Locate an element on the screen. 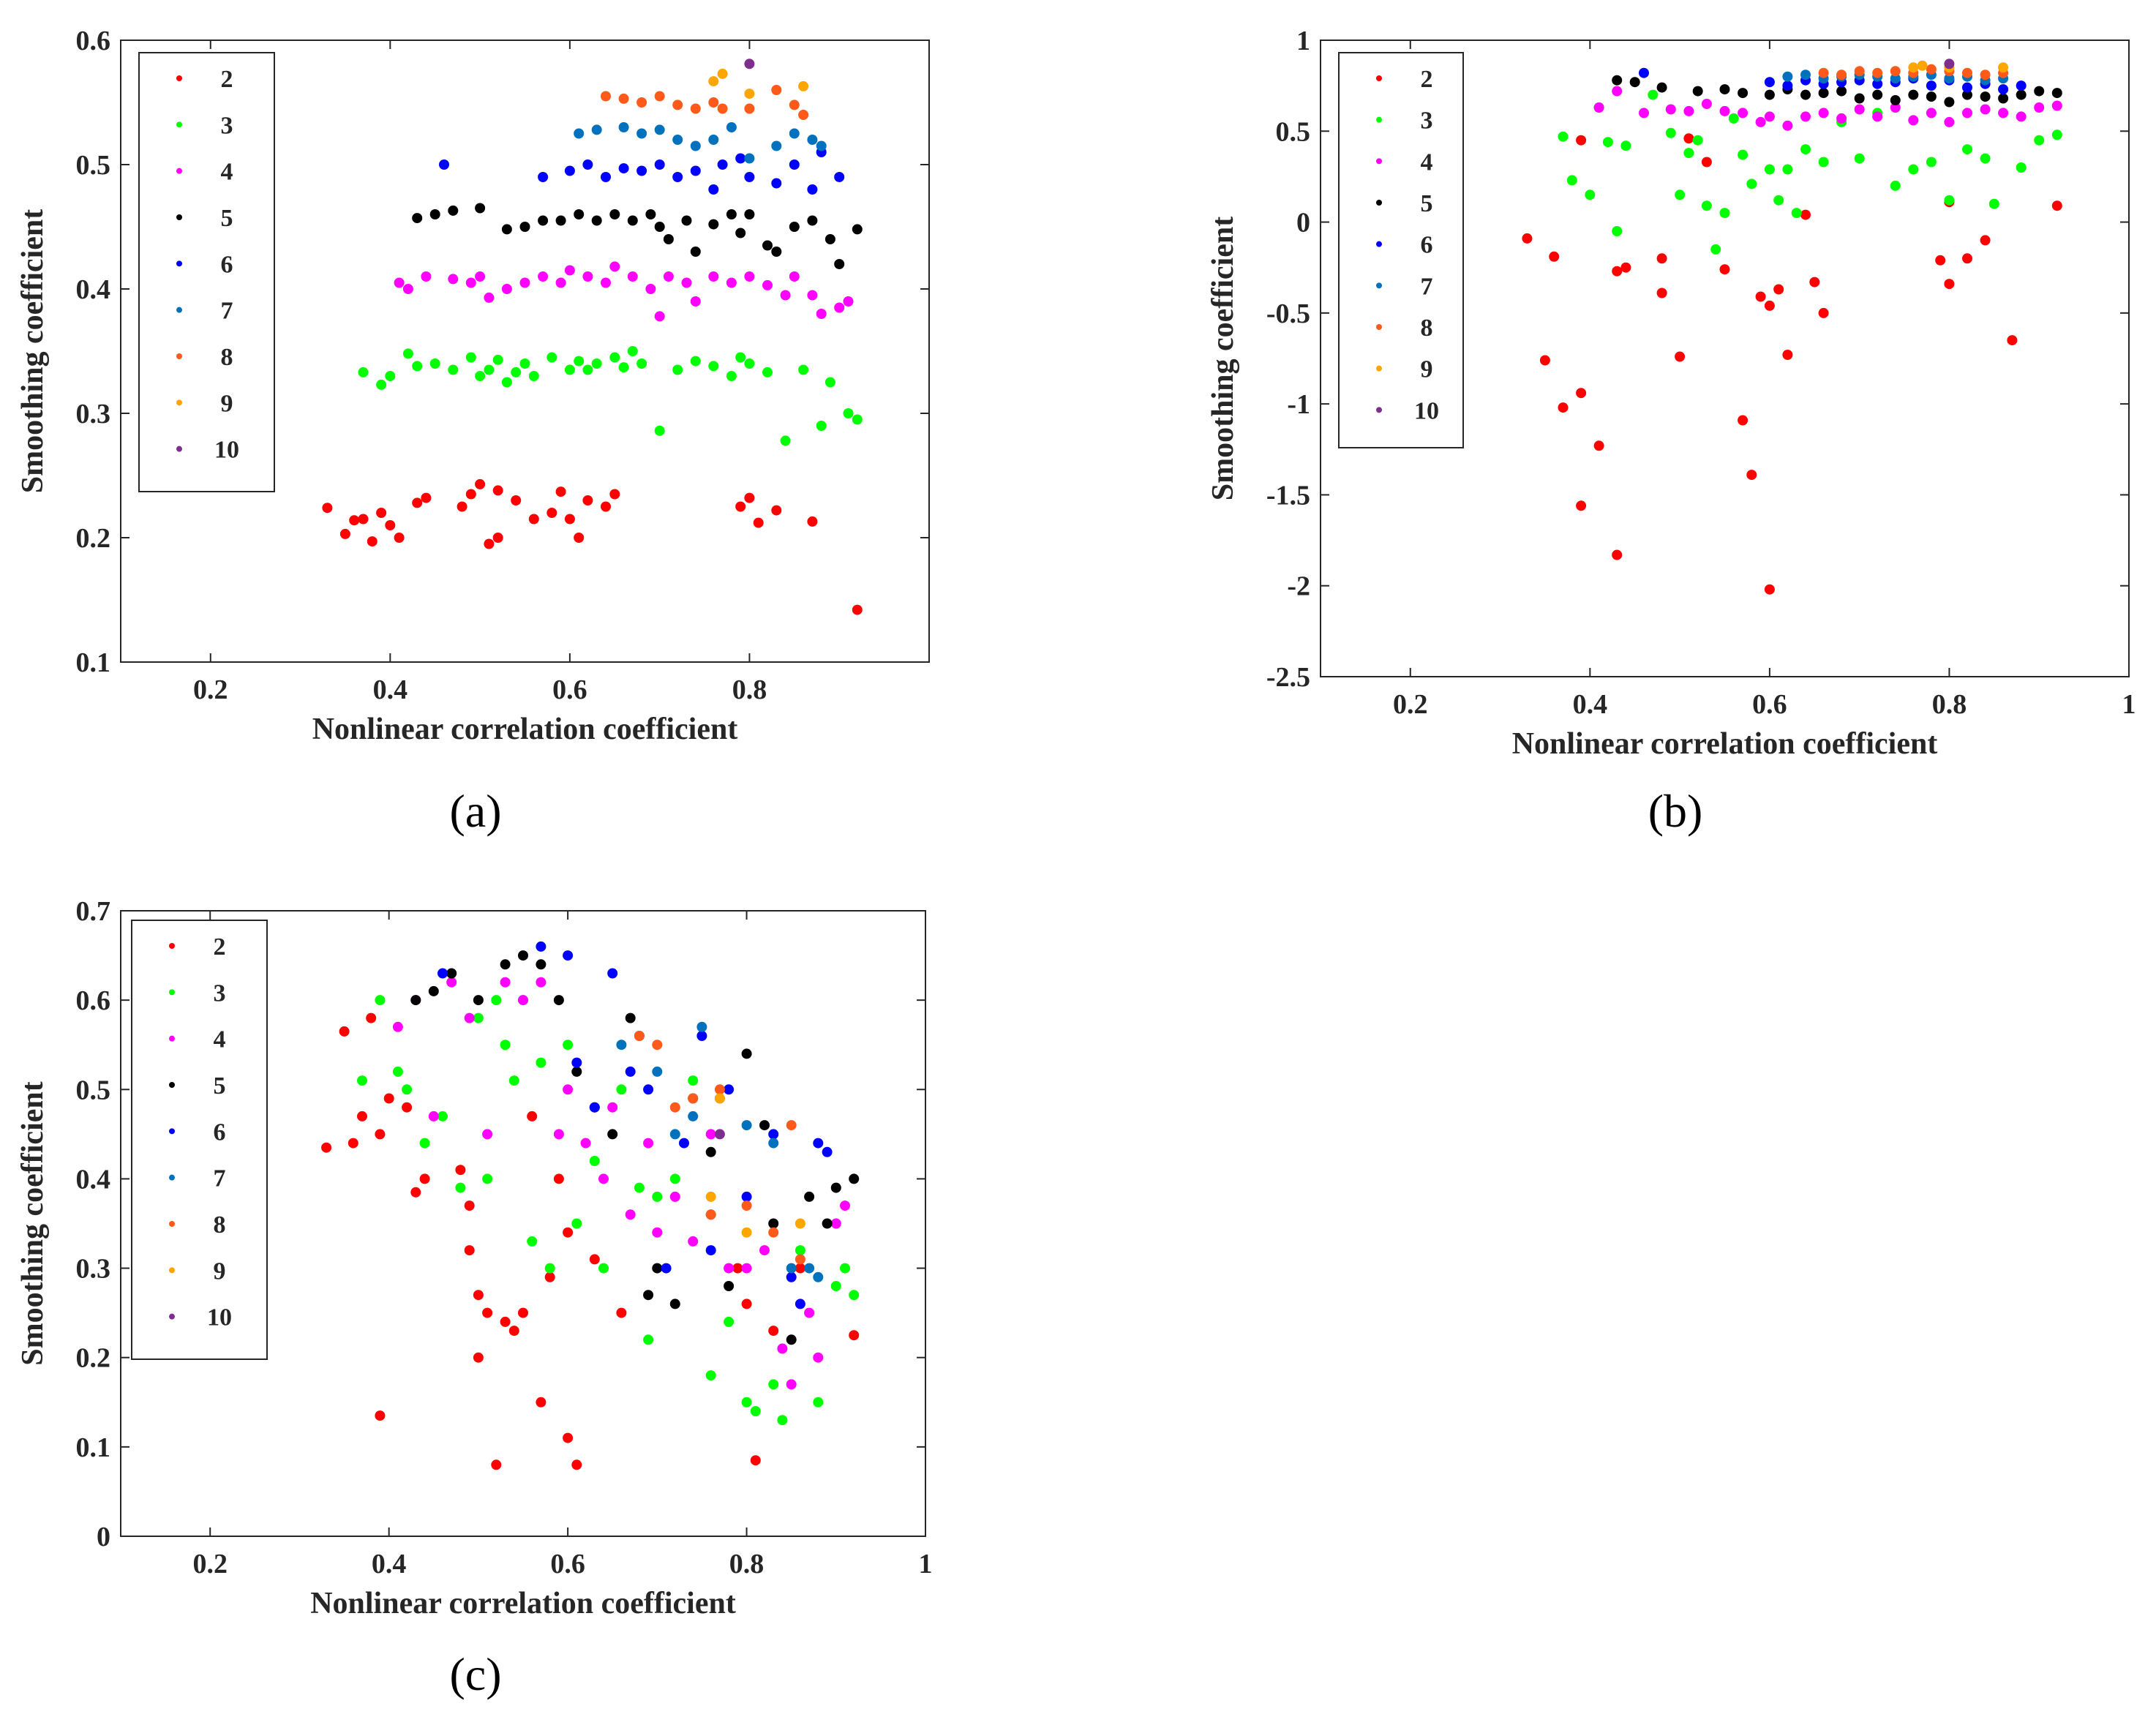  x-tick-label: 0.6 is located at coordinates (569, 689).